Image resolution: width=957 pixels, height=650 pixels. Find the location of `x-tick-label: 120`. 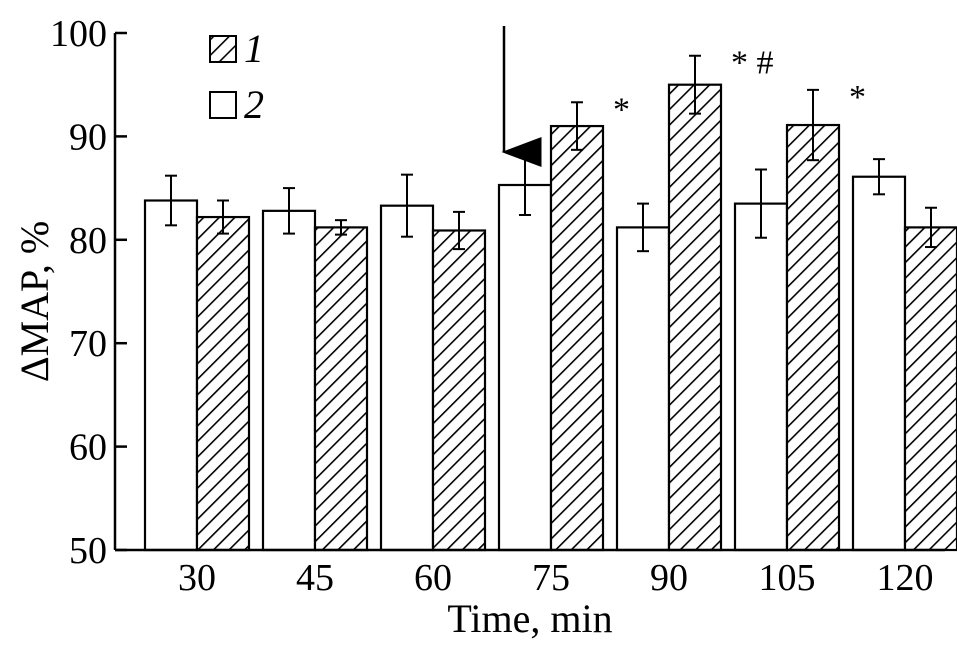

x-tick-label: 120 is located at coordinates (905, 578).